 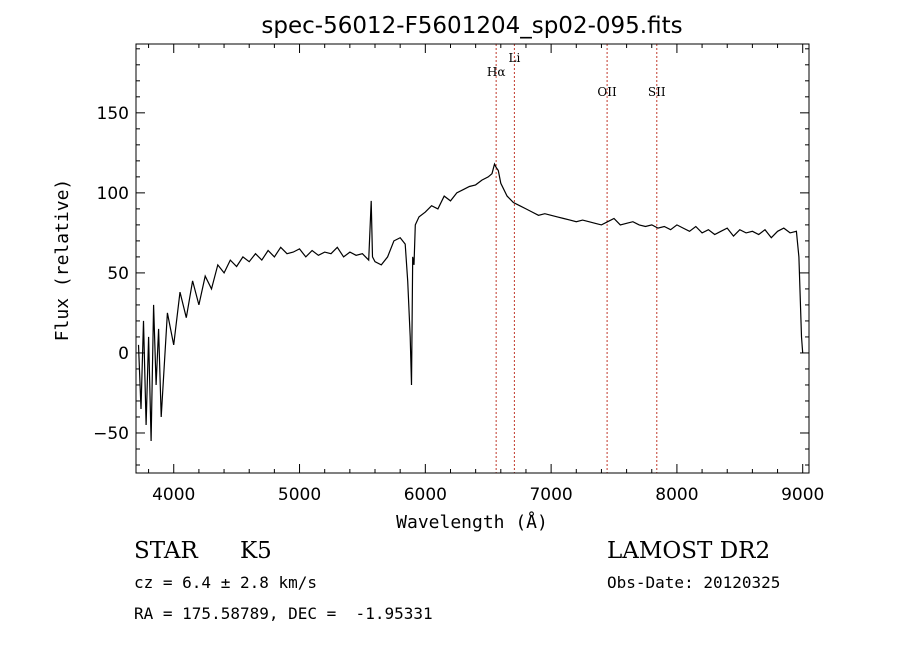 What do you see at coordinates (425, 495) in the screenshot?
I see `x-tick-label: 6000` at bounding box center [425, 495].